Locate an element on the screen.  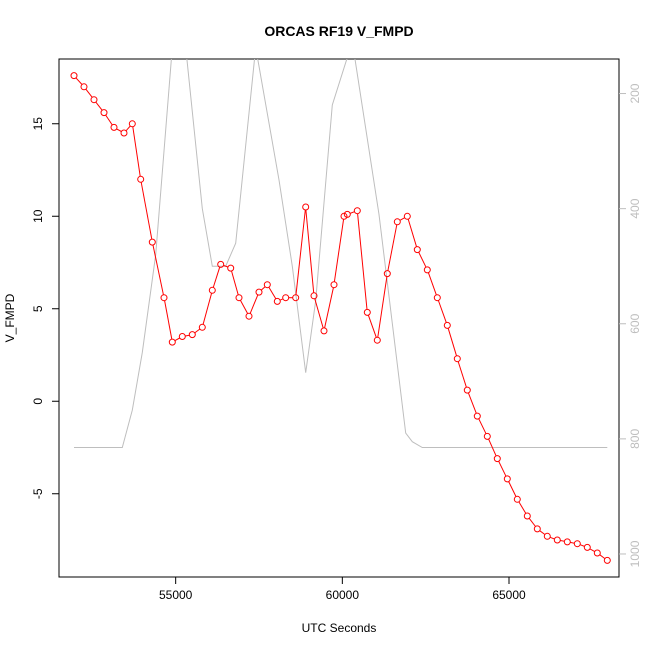
x-tick-label: 55000 is located at coordinates (176, 595).